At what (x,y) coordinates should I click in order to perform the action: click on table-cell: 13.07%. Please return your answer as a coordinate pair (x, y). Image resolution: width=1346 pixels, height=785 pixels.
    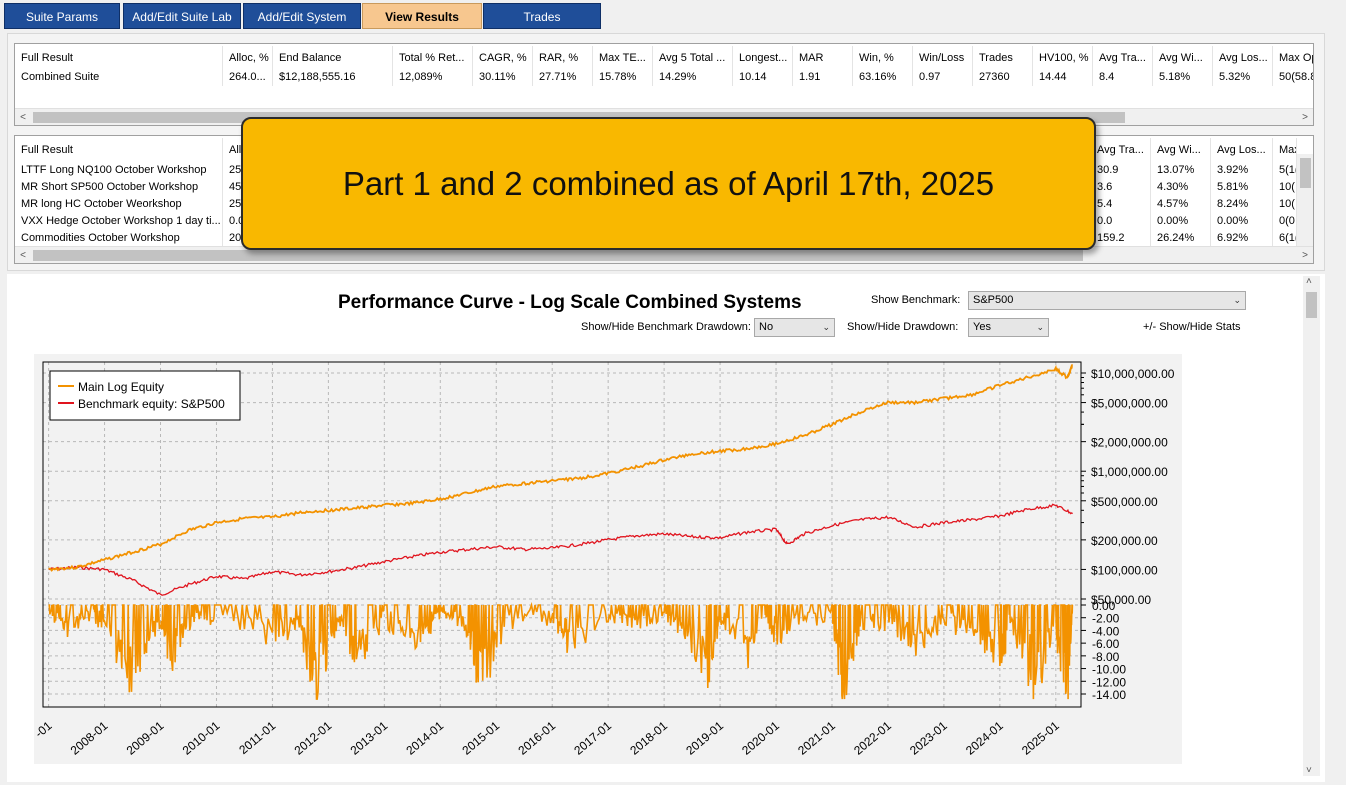
    Looking at the image, I should click on (1181, 170).